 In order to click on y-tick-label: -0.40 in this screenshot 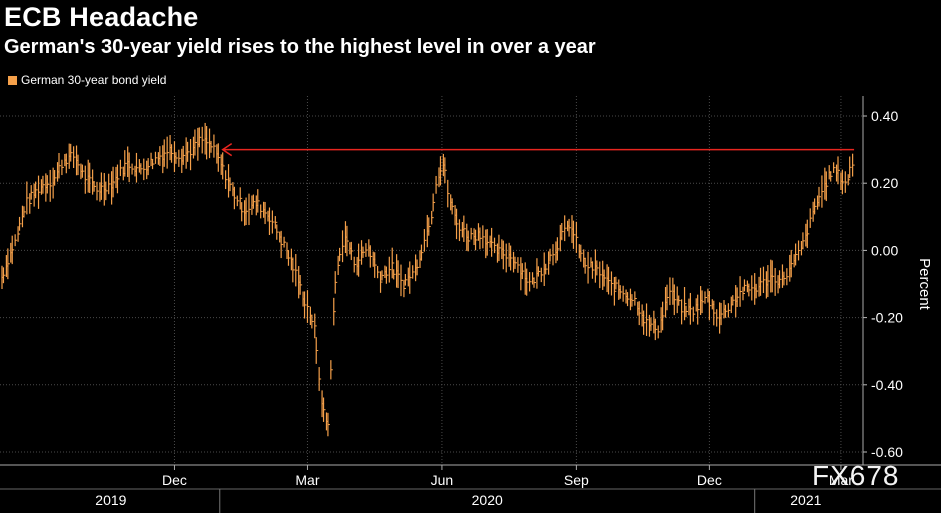, I will do `click(887, 385)`.